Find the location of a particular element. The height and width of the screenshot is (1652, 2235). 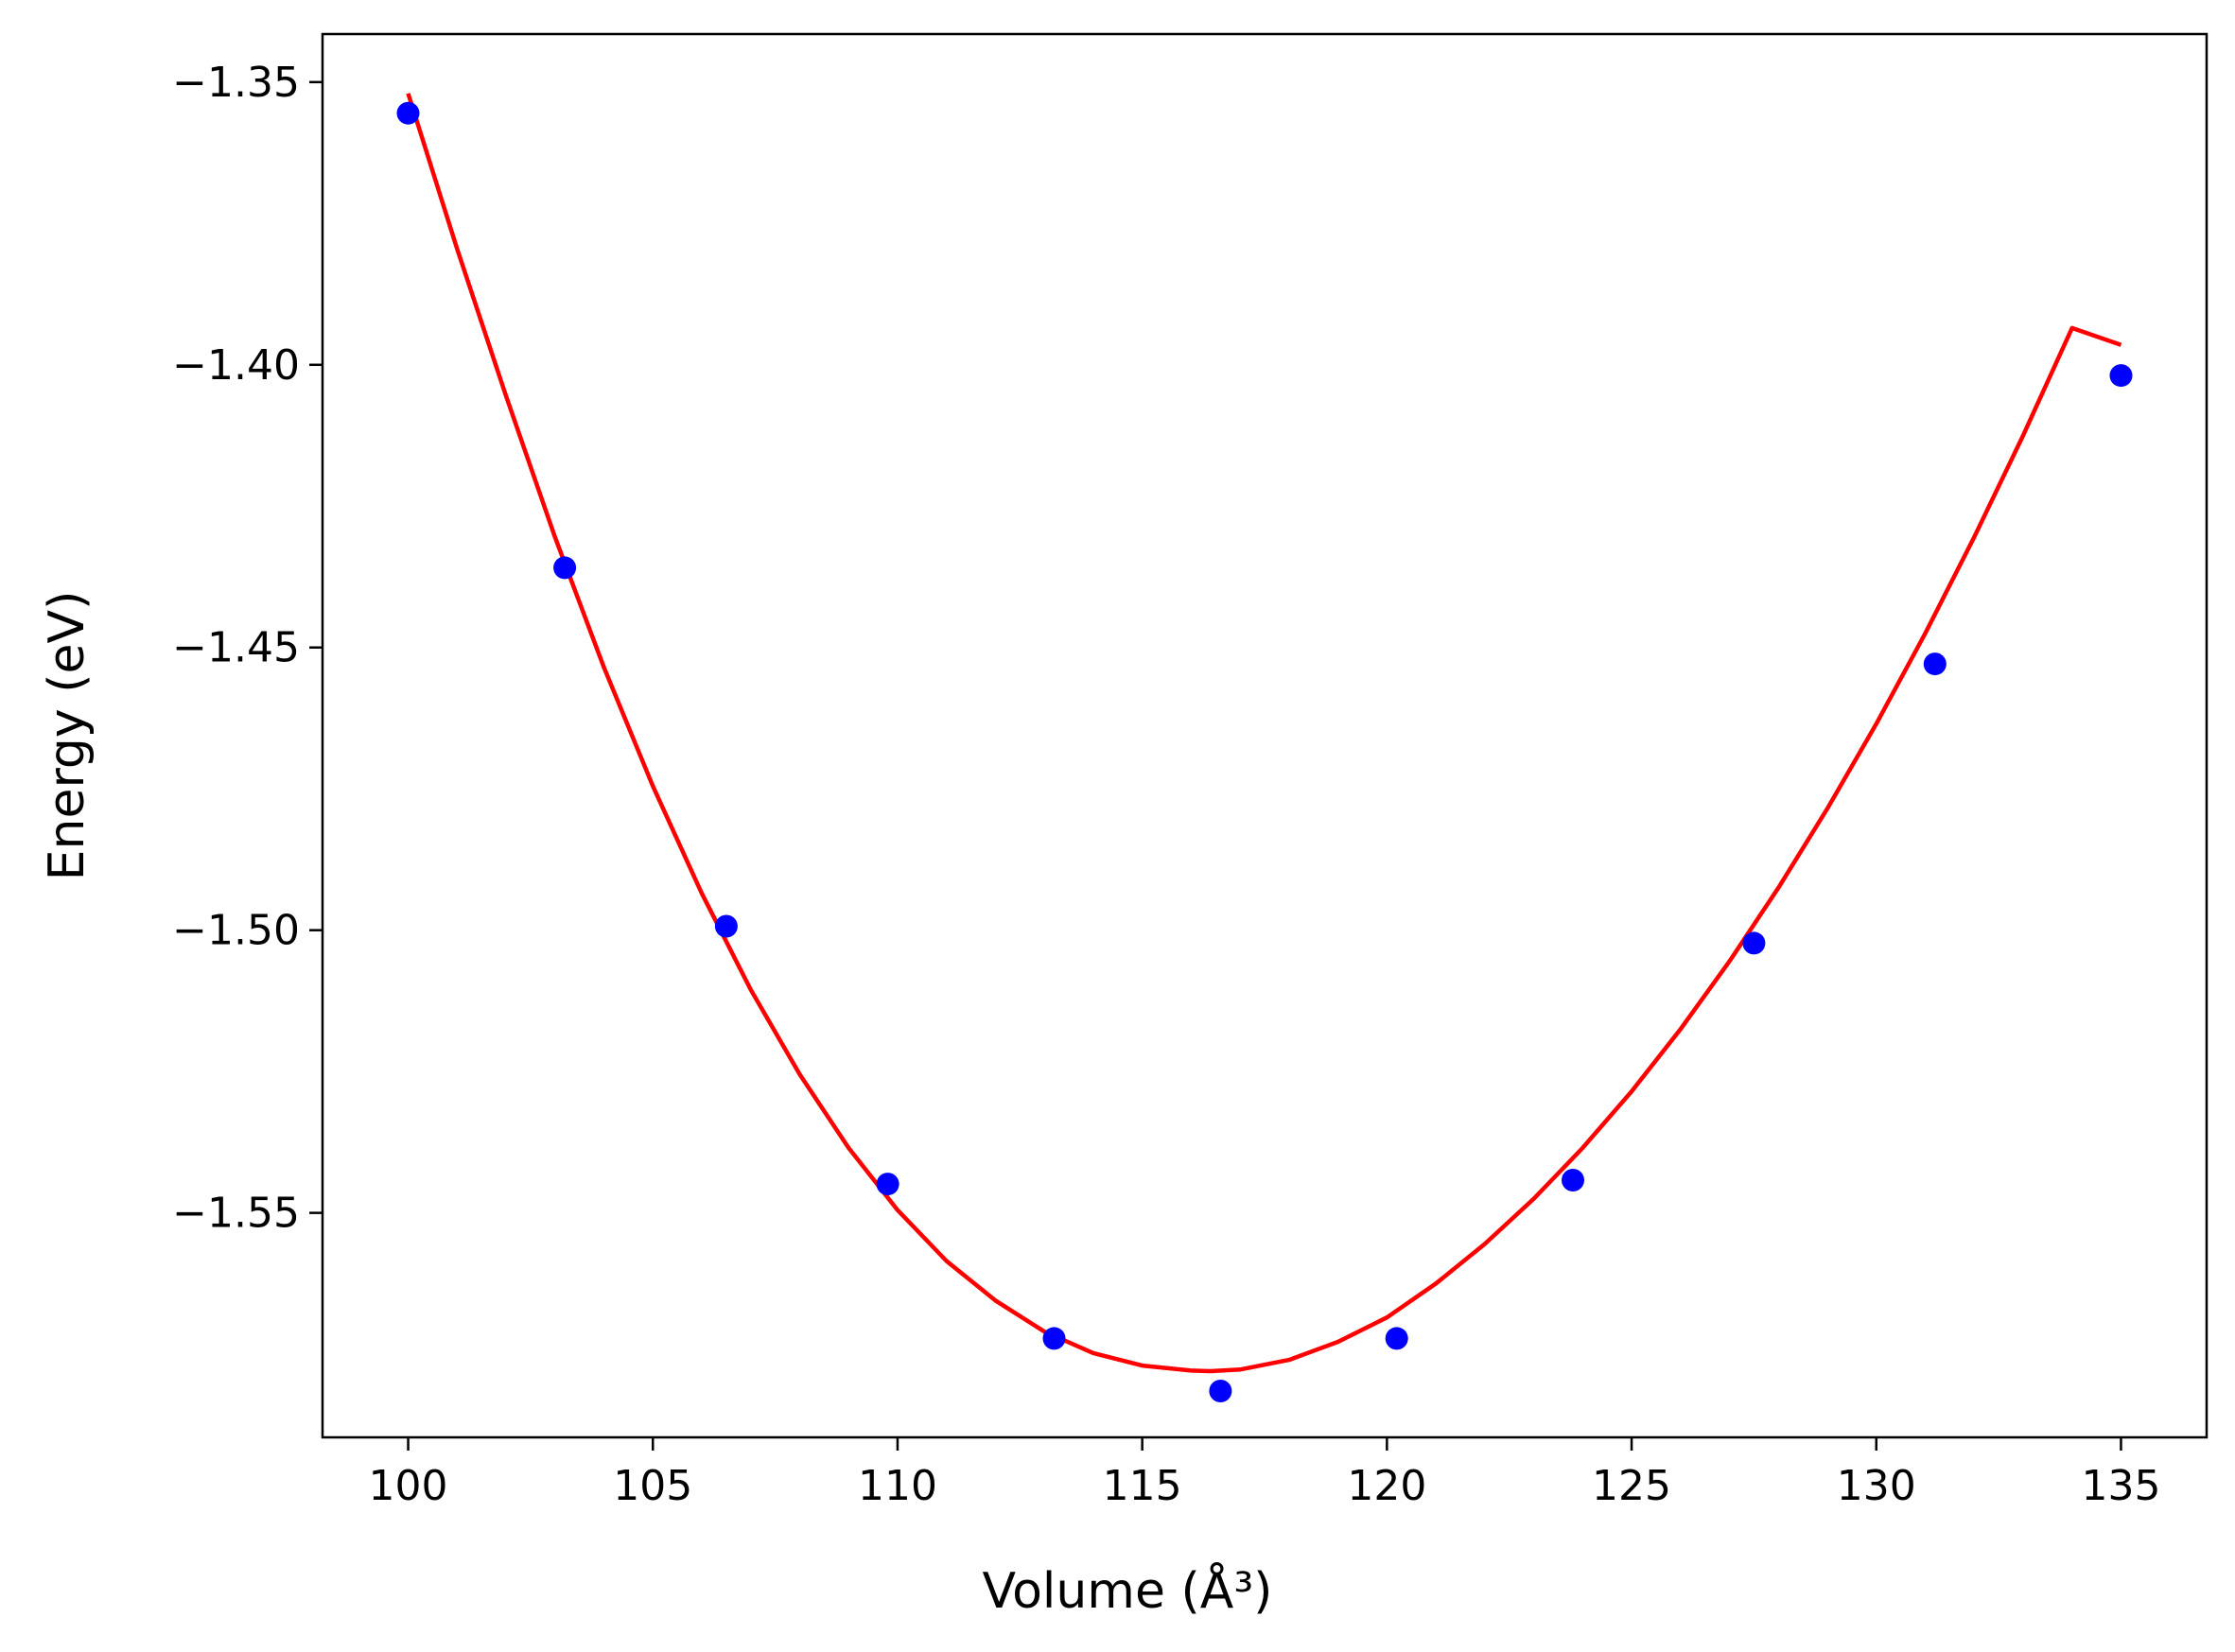

x-tick-label: 130 is located at coordinates (1876, 1486).